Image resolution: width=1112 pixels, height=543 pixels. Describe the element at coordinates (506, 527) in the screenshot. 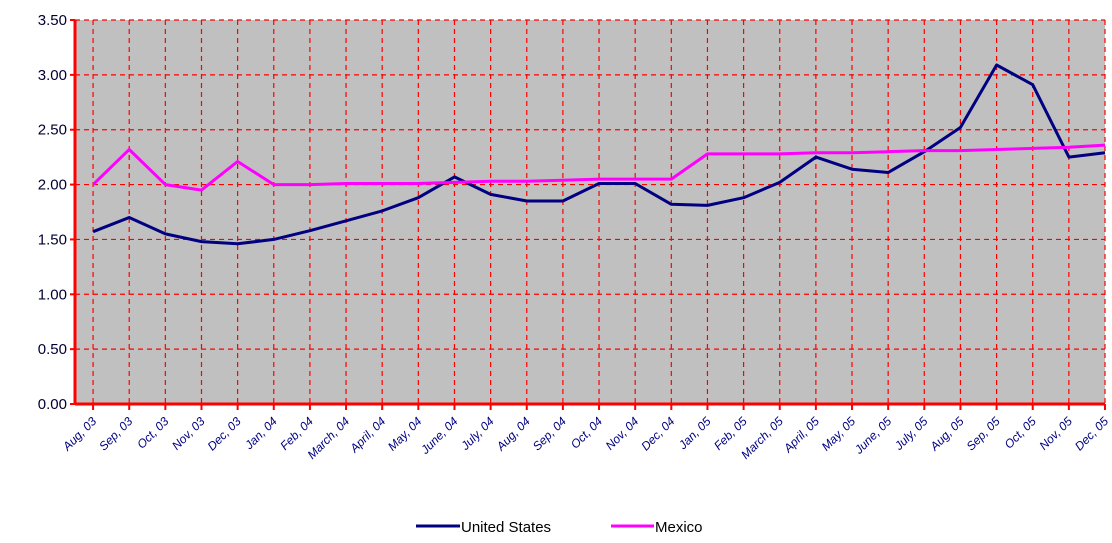

I see `legend-label-united-states: United States` at that location.